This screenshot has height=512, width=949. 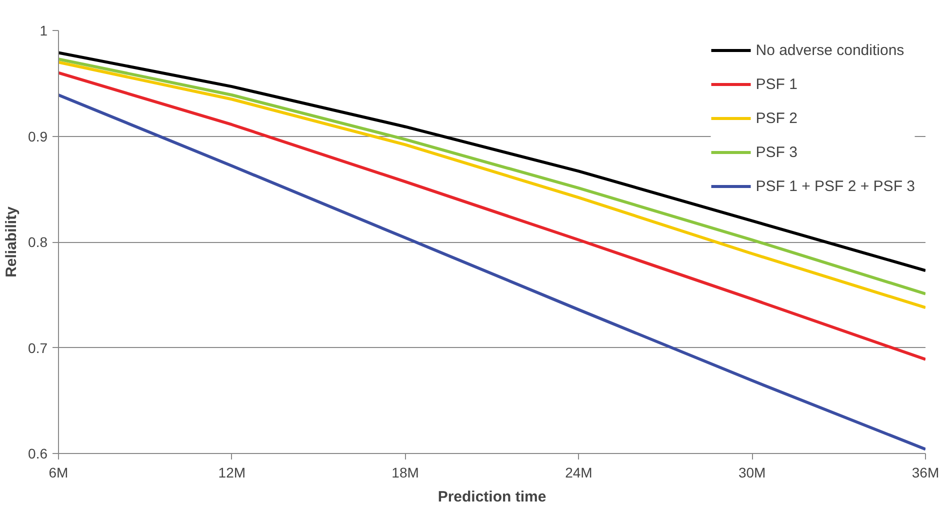 I want to click on y-axis-title: Reliability, so click(x=11, y=242).